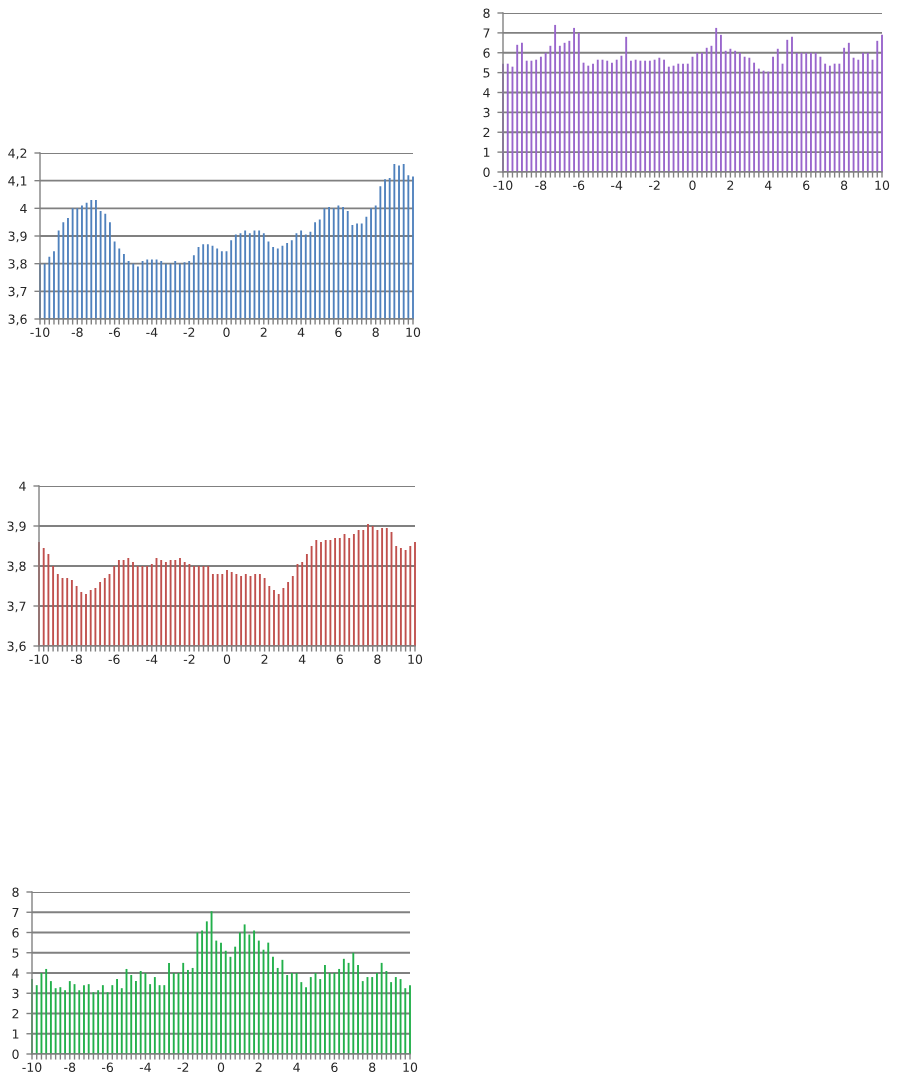 The image size is (901, 1078). I want to click on y-tick-label: 4,1, so click(17, 181).